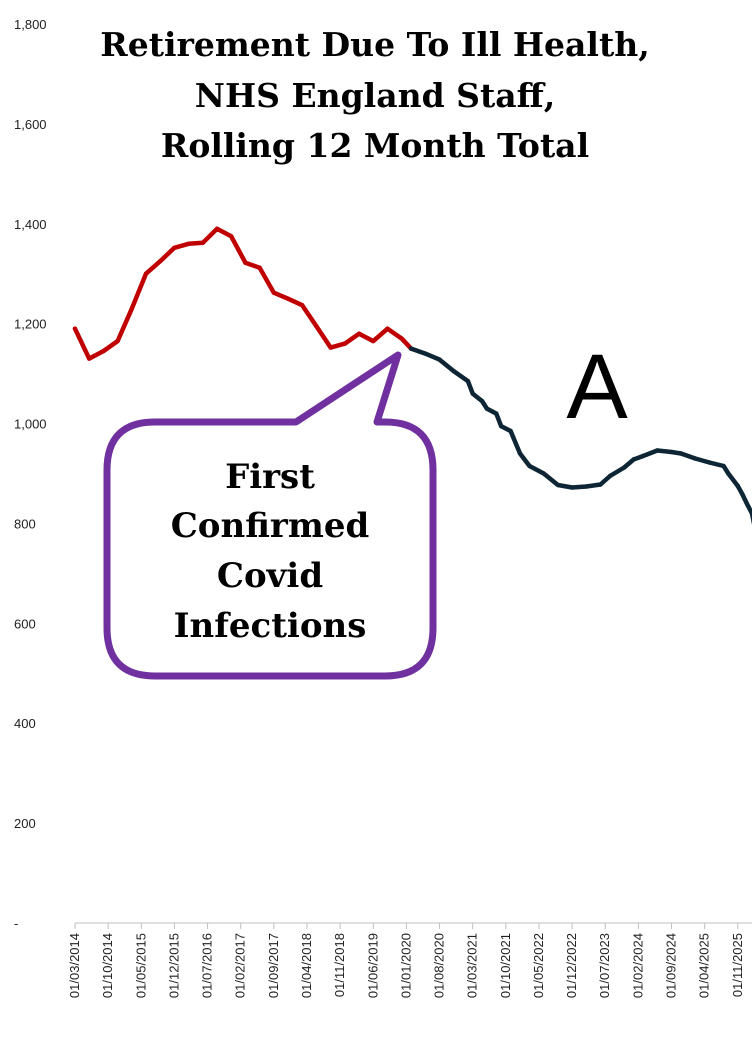 This screenshot has height=1037, width=752. I want to click on x-tick-label: 01/03/2021, so click(472, 965).